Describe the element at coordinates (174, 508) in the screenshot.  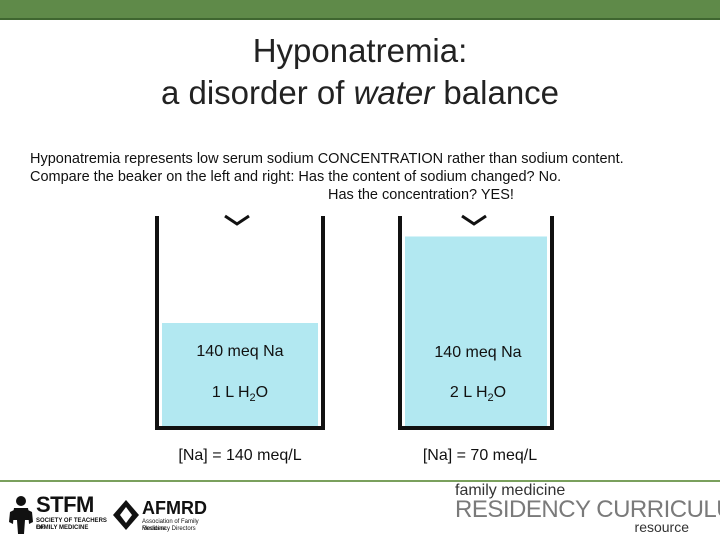
I see `afmrd-name: AFMRD` at that location.